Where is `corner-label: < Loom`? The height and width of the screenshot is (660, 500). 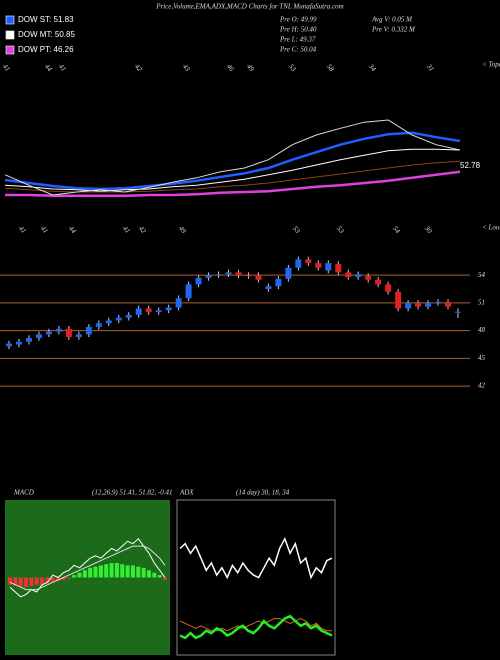 corner-label: < Loom is located at coordinates (491, 228).